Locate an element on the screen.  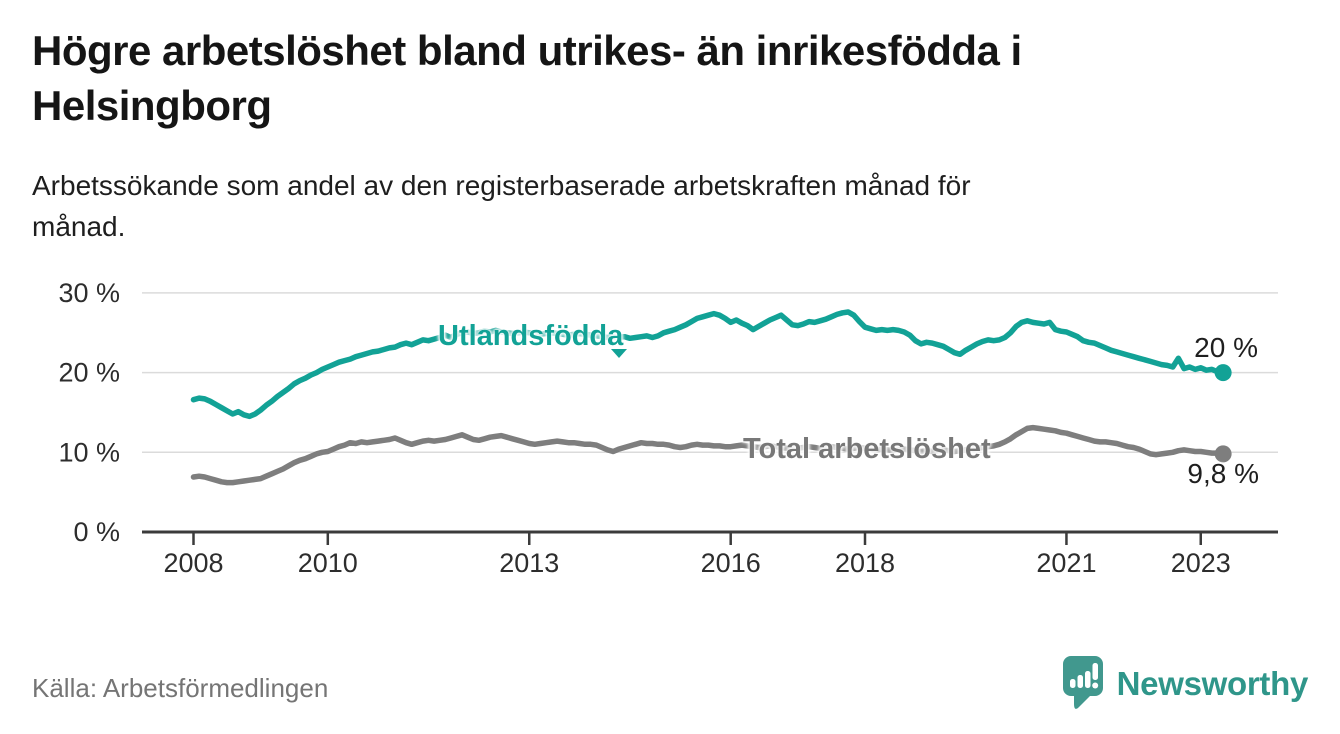
source-note: Källa: Arbetsförmedlingen is located at coordinates (180, 688).